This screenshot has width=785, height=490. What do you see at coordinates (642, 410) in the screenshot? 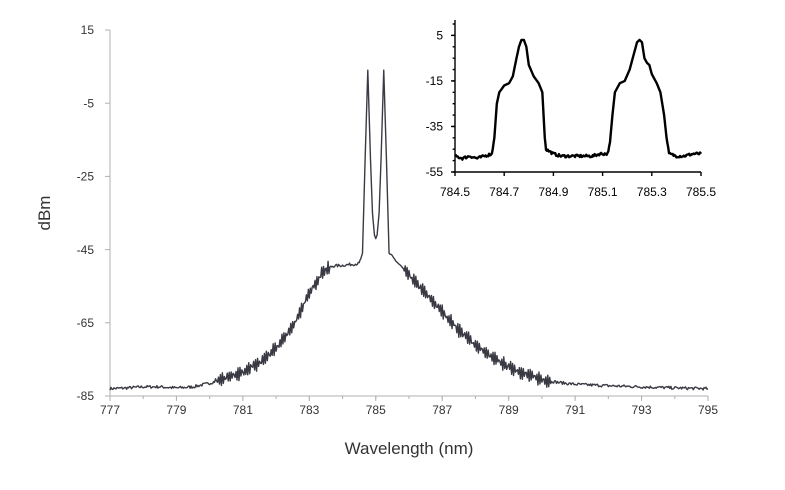
I see `main-x-tick-label: 793` at bounding box center [642, 410].